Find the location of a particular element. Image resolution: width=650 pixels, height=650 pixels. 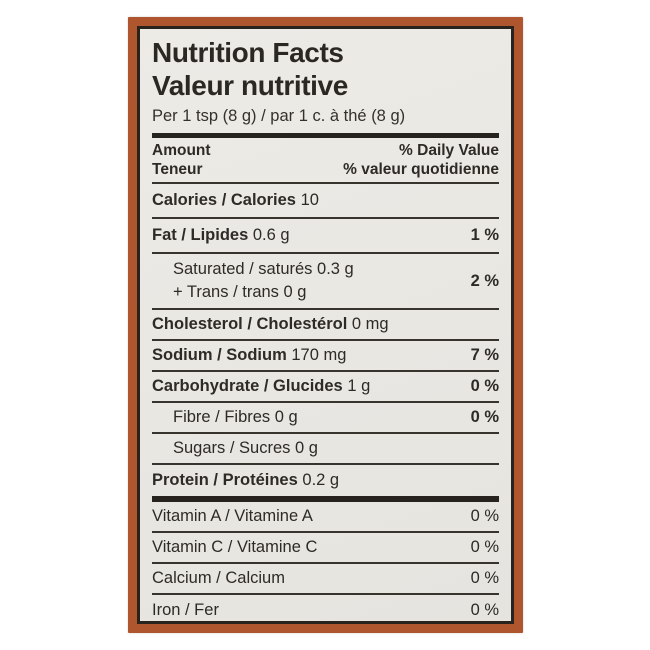

amount-header-en: Amount is located at coordinates (181, 150).